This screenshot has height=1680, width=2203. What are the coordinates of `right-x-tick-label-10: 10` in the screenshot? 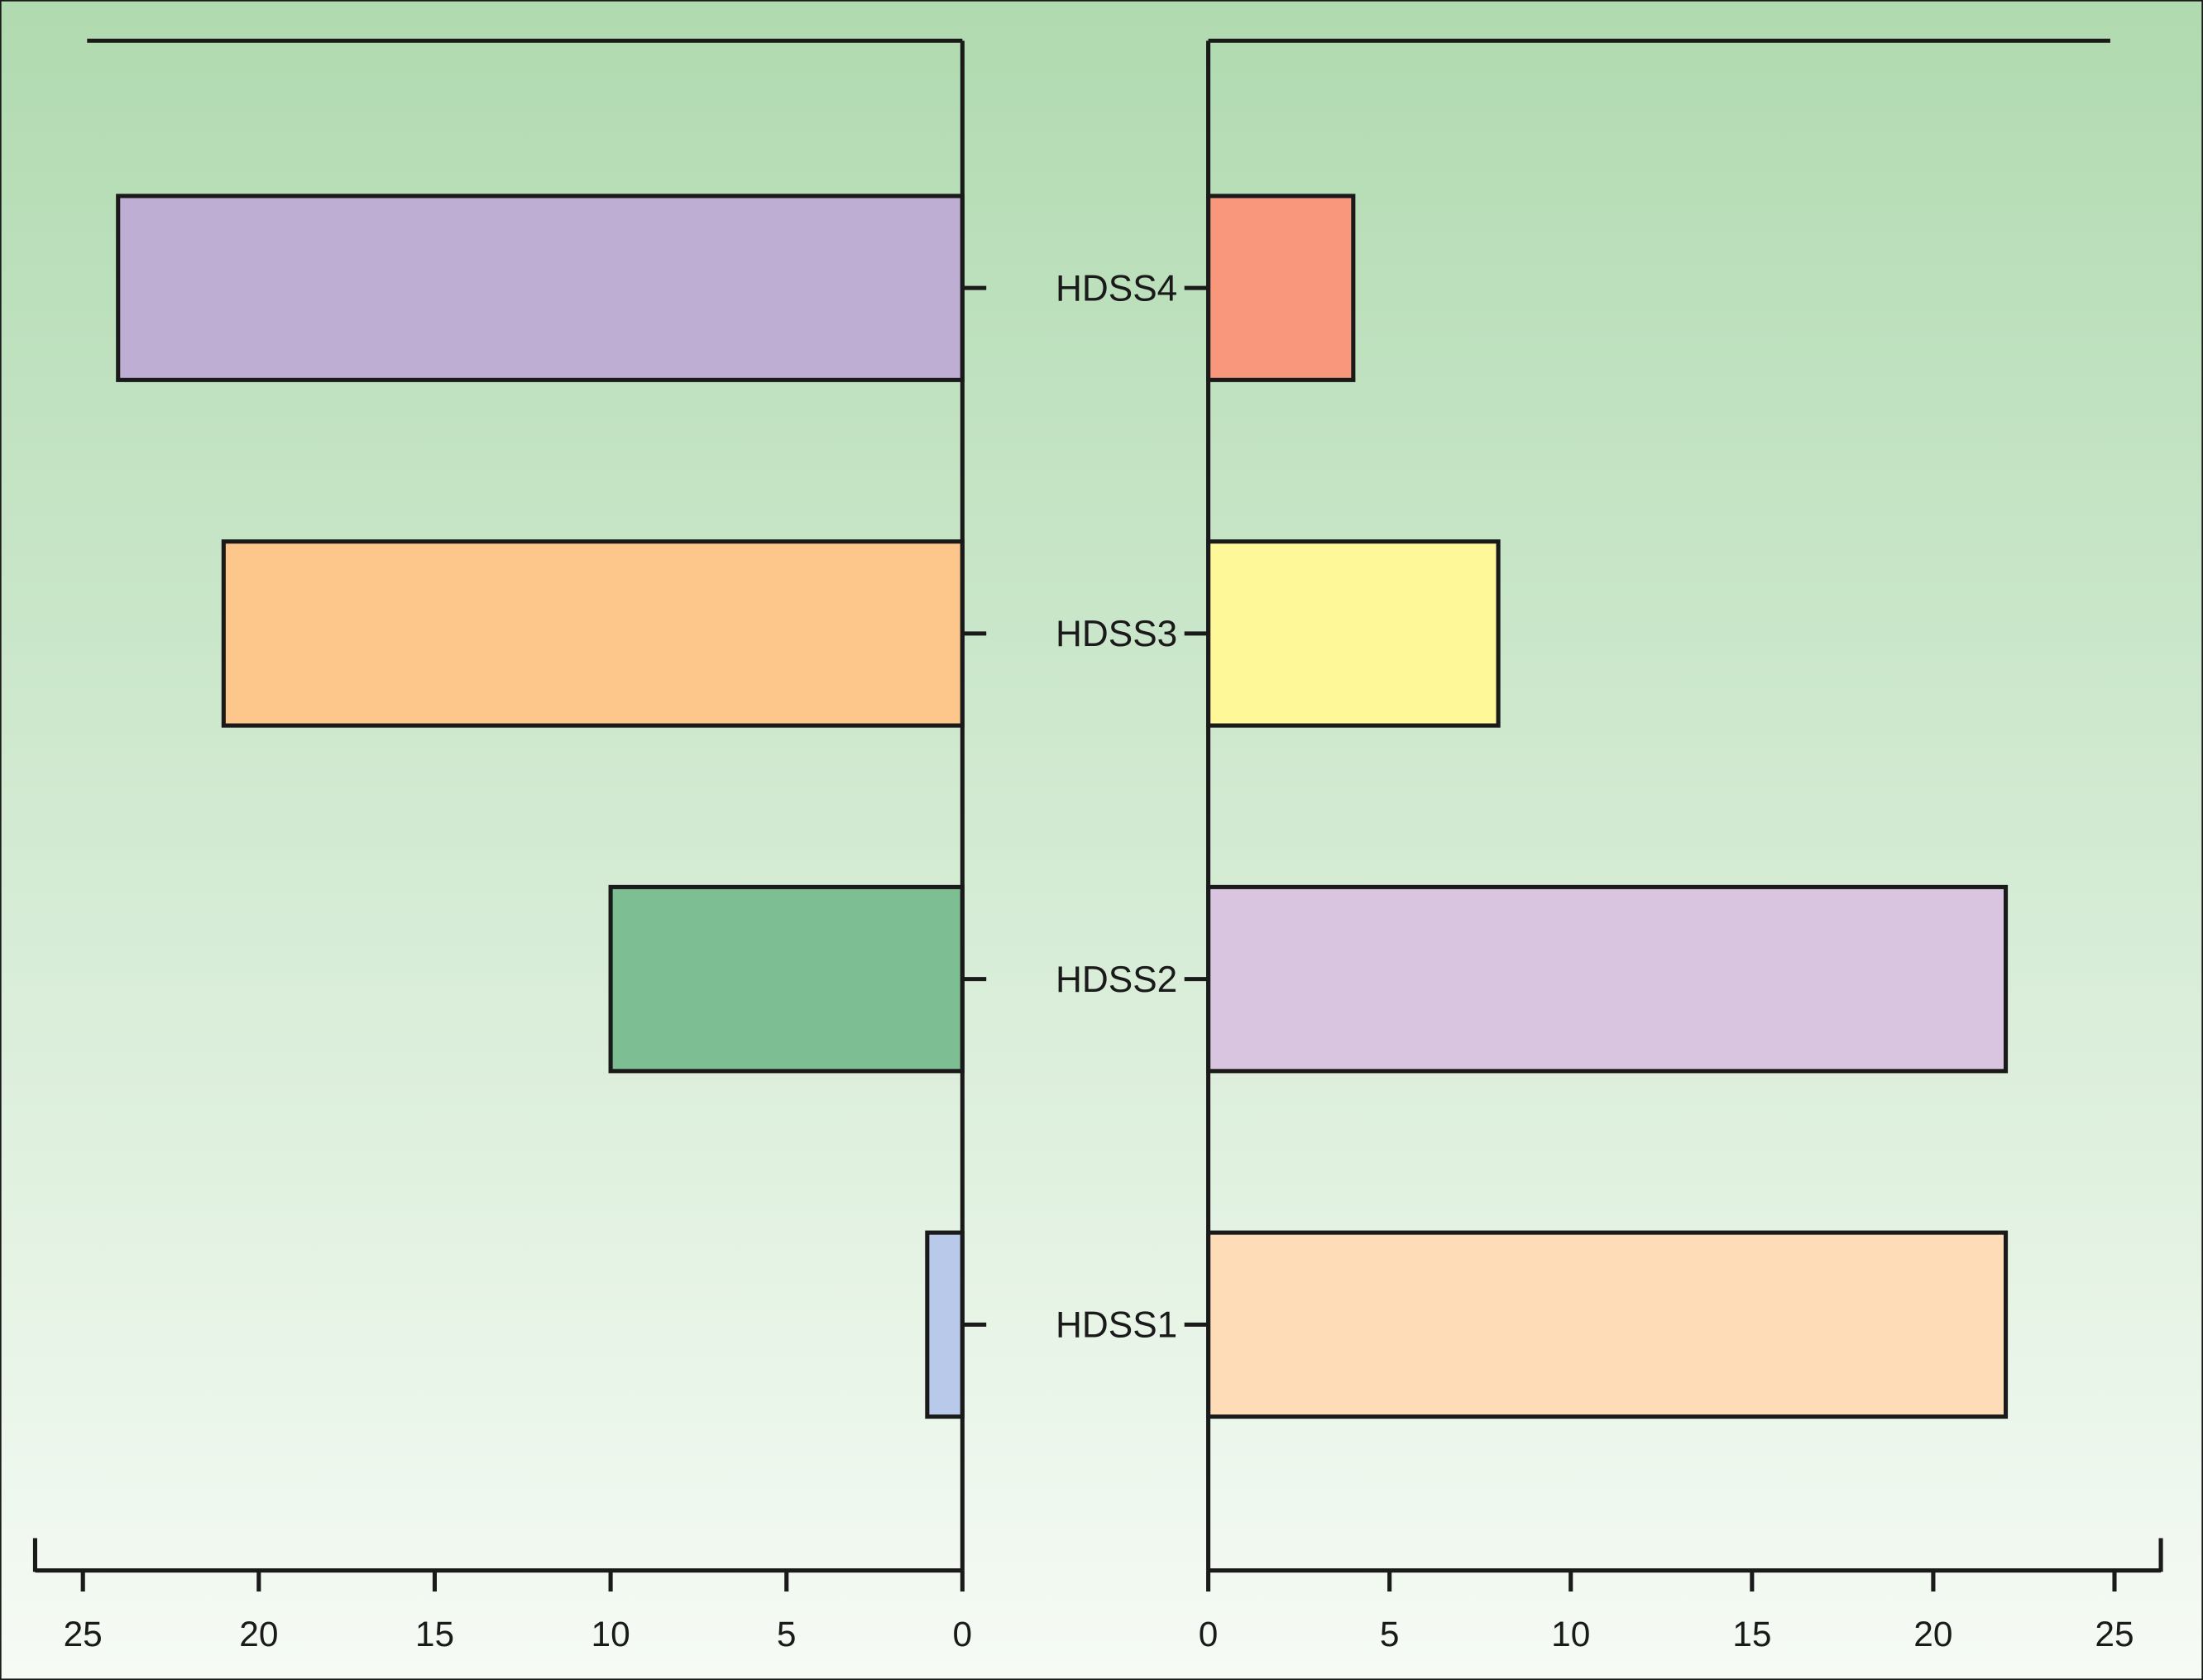 It's located at (1570, 1634).